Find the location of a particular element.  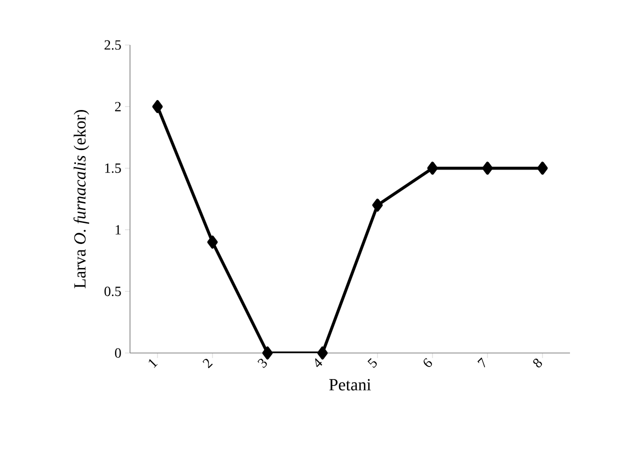

x-axis-title: Petani is located at coordinates (350, 384).